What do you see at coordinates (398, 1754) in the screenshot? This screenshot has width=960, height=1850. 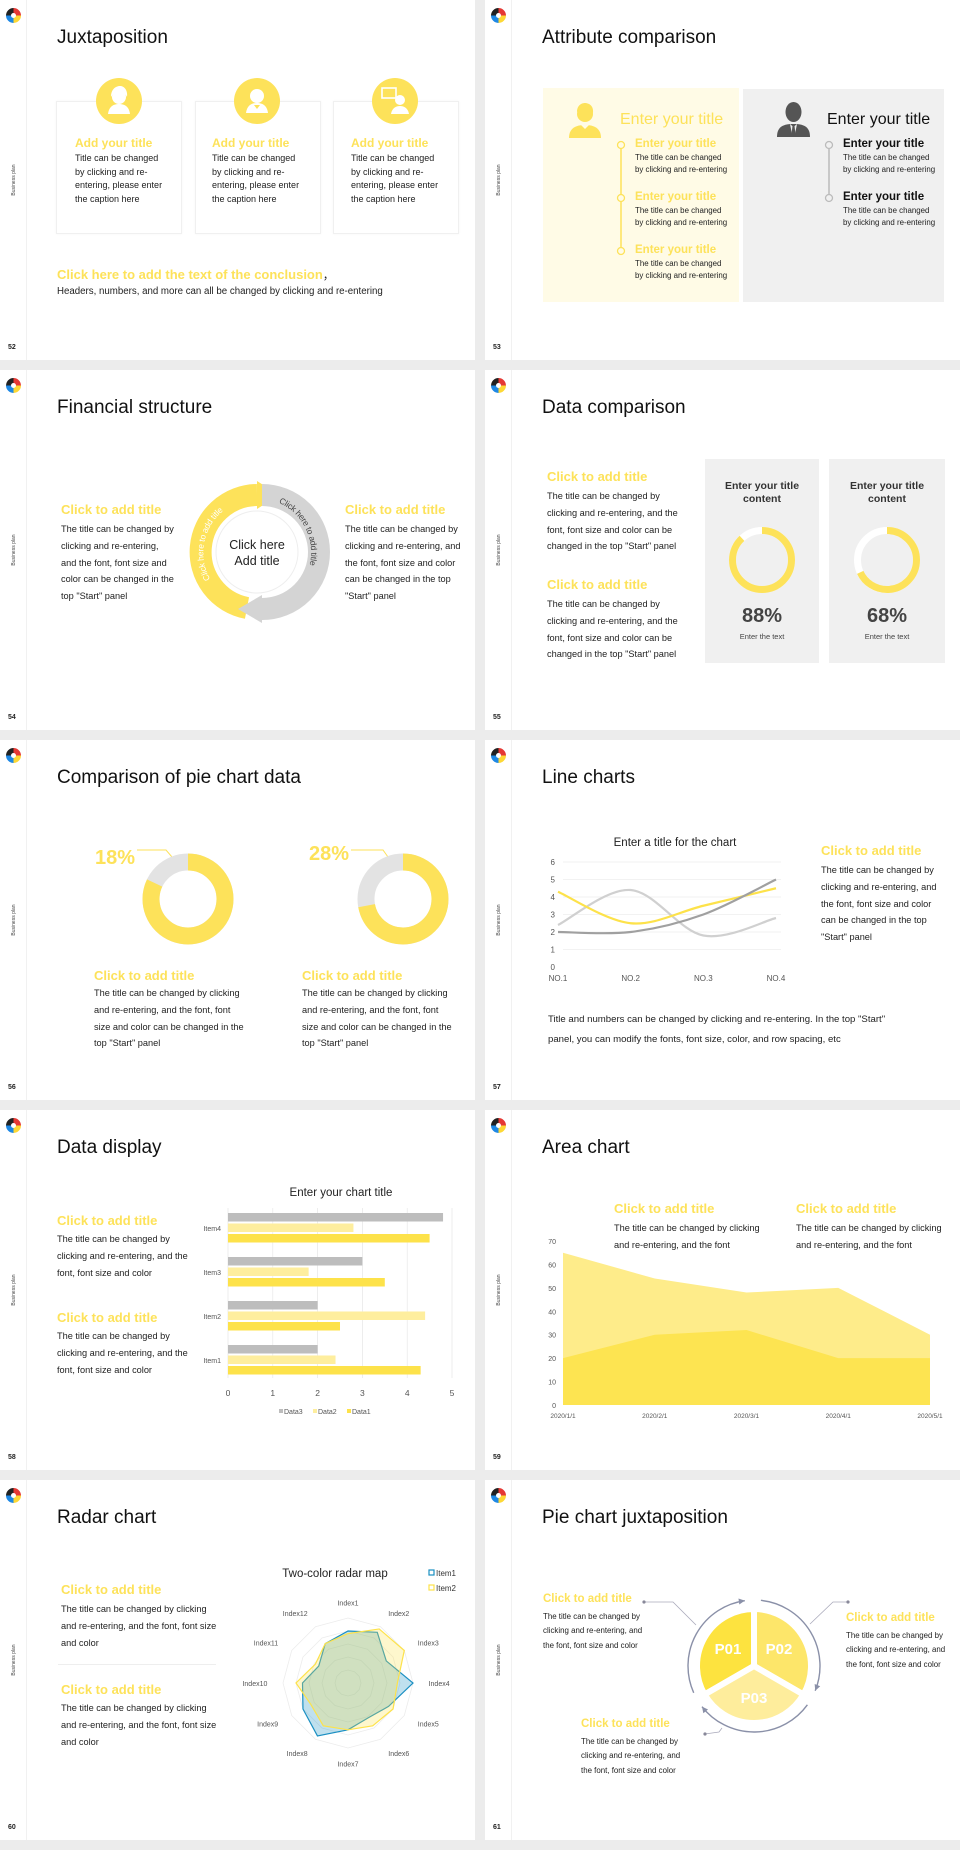 I see `radar-axis-label: Index6` at bounding box center [398, 1754].